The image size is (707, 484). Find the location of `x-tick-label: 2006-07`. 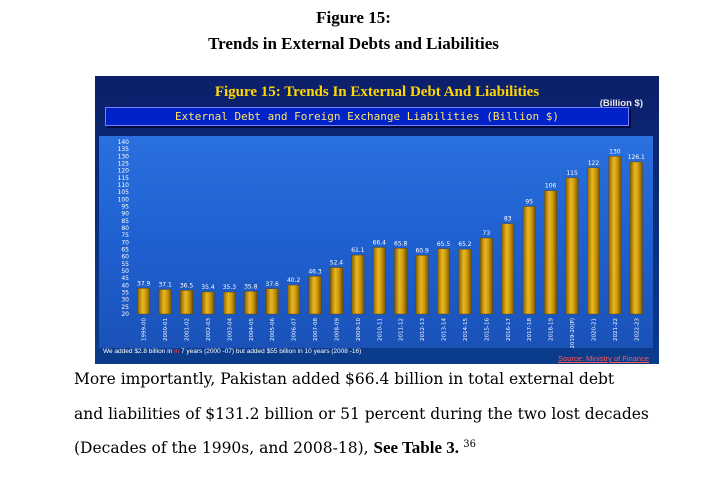

x-tick-label: 2006-07 is located at coordinates (295, 329).